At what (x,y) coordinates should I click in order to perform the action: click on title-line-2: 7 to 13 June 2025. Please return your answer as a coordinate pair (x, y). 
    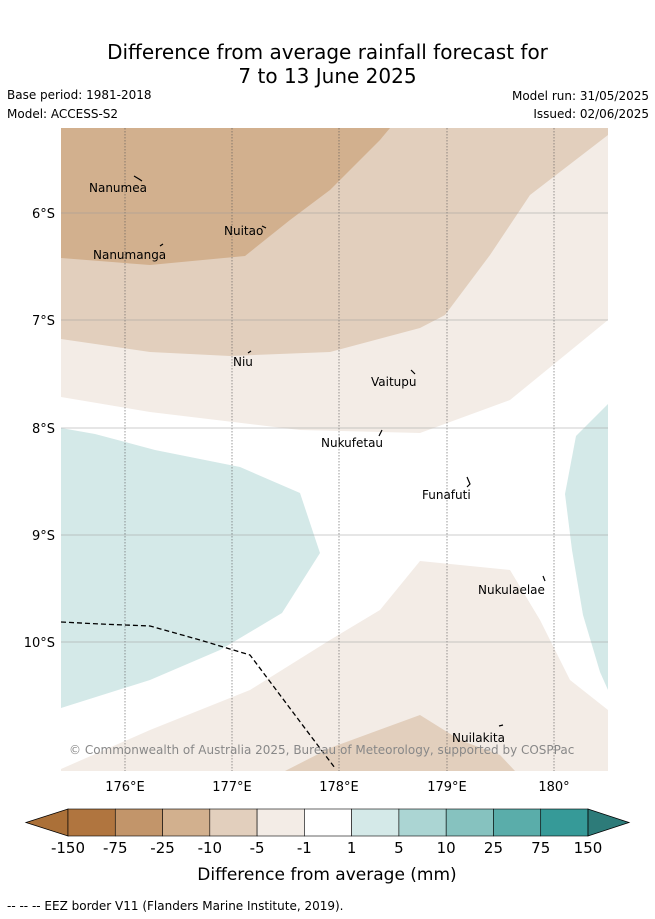
    Looking at the image, I should click on (327, 76).